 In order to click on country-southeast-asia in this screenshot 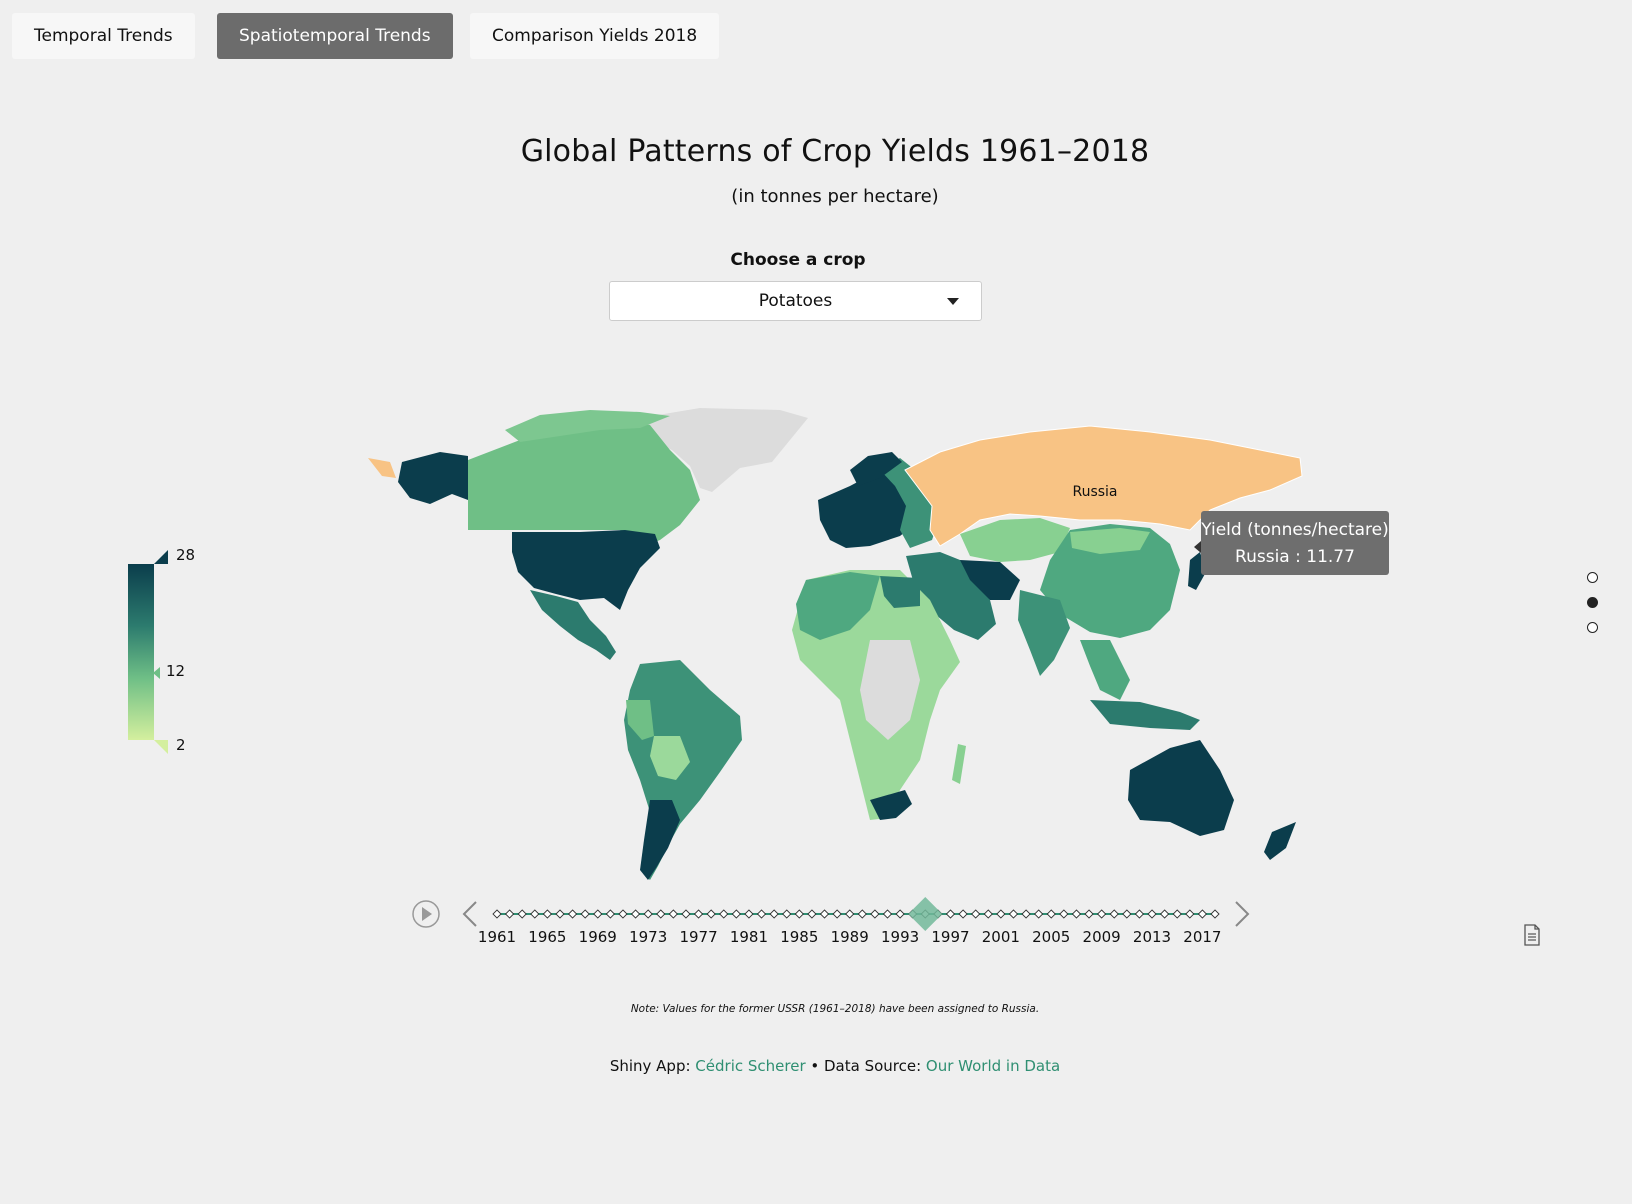, I will do `click(1105, 670)`.